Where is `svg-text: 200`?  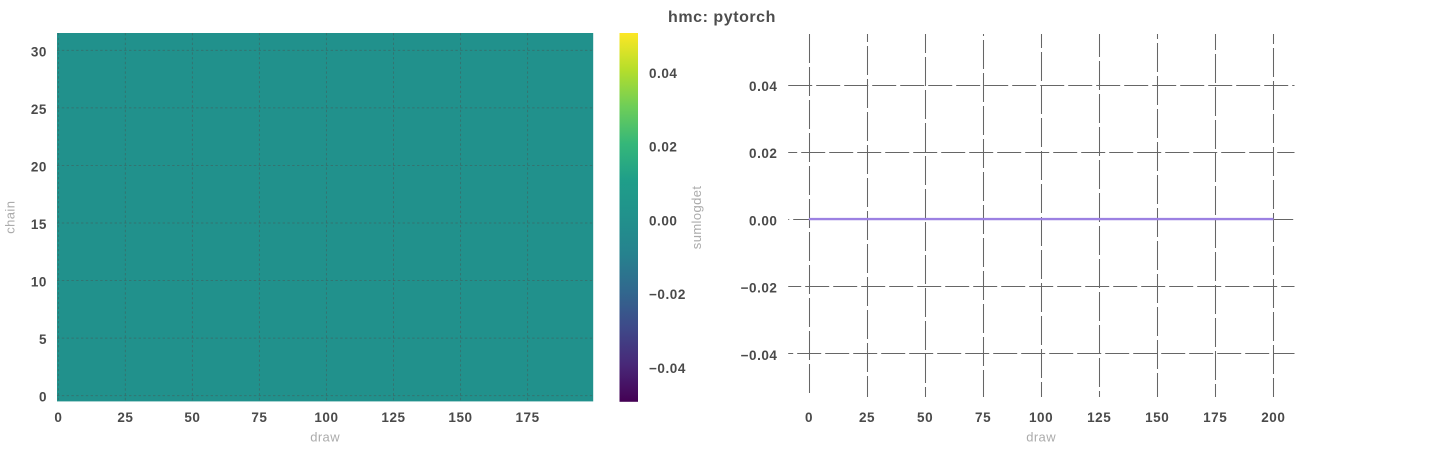 svg-text: 200 is located at coordinates (1273, 417).